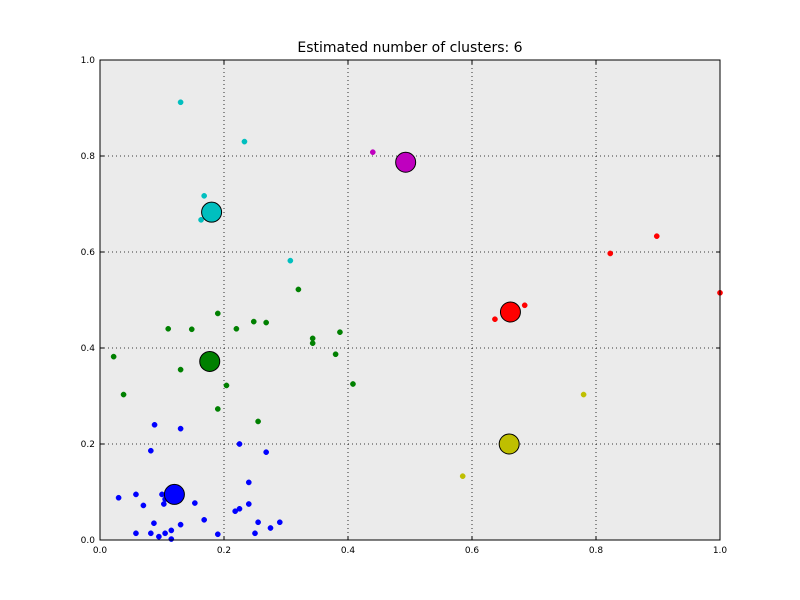 This screenshot has height=600, width=800. Describe the element at coordinates (472, 551) in the screenshot. I see `x-tick-label: 0.6` at that location.